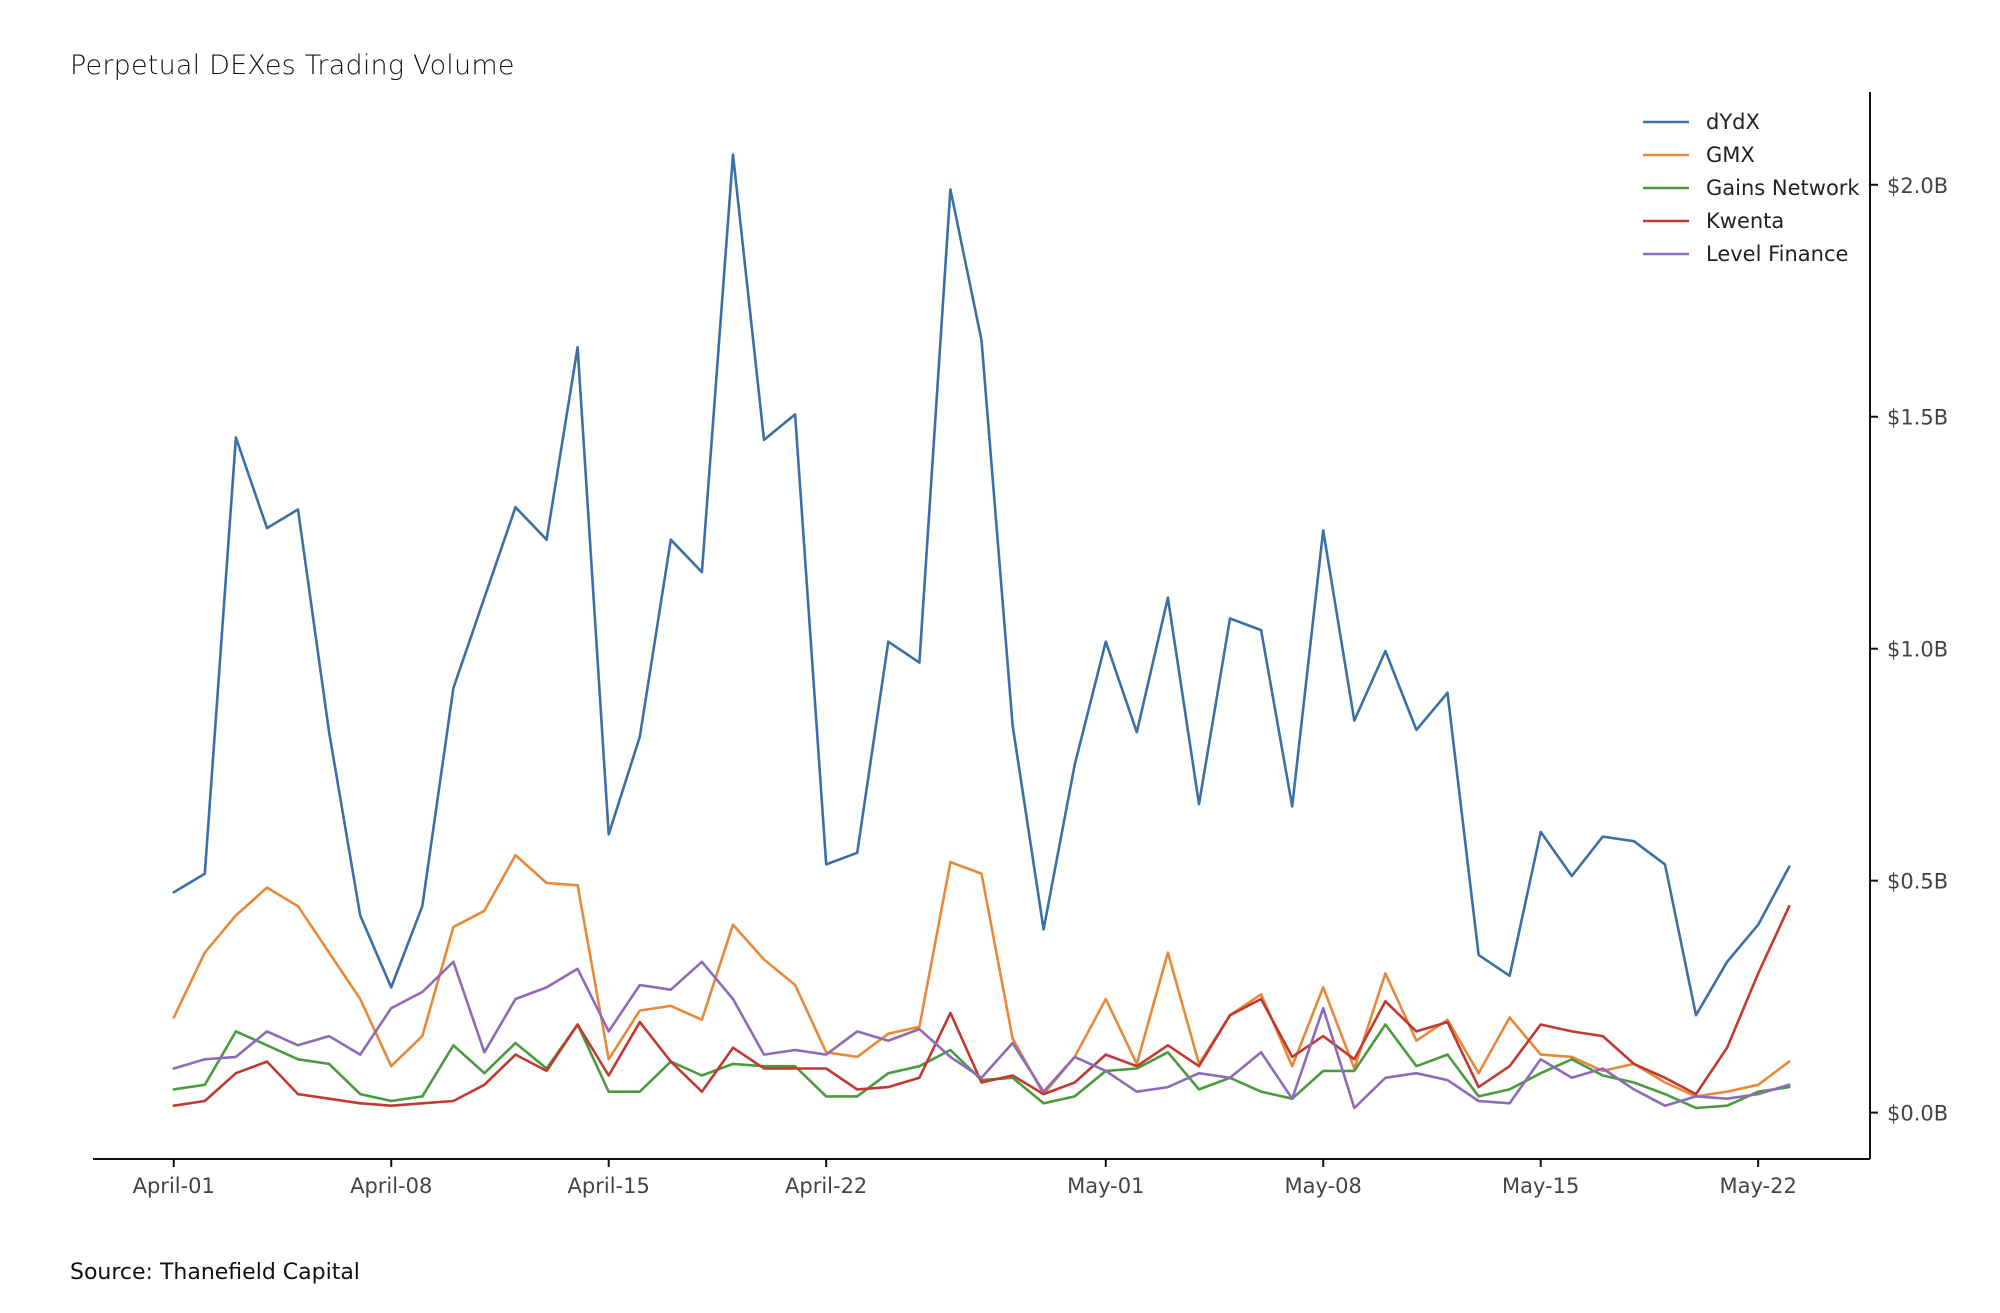 The height and width of the screenshot is (1313, 2000). Describe the element at coordinates (1733, 122) in the screenshot. I see `legend-label-dydx: dYdX` at that location.